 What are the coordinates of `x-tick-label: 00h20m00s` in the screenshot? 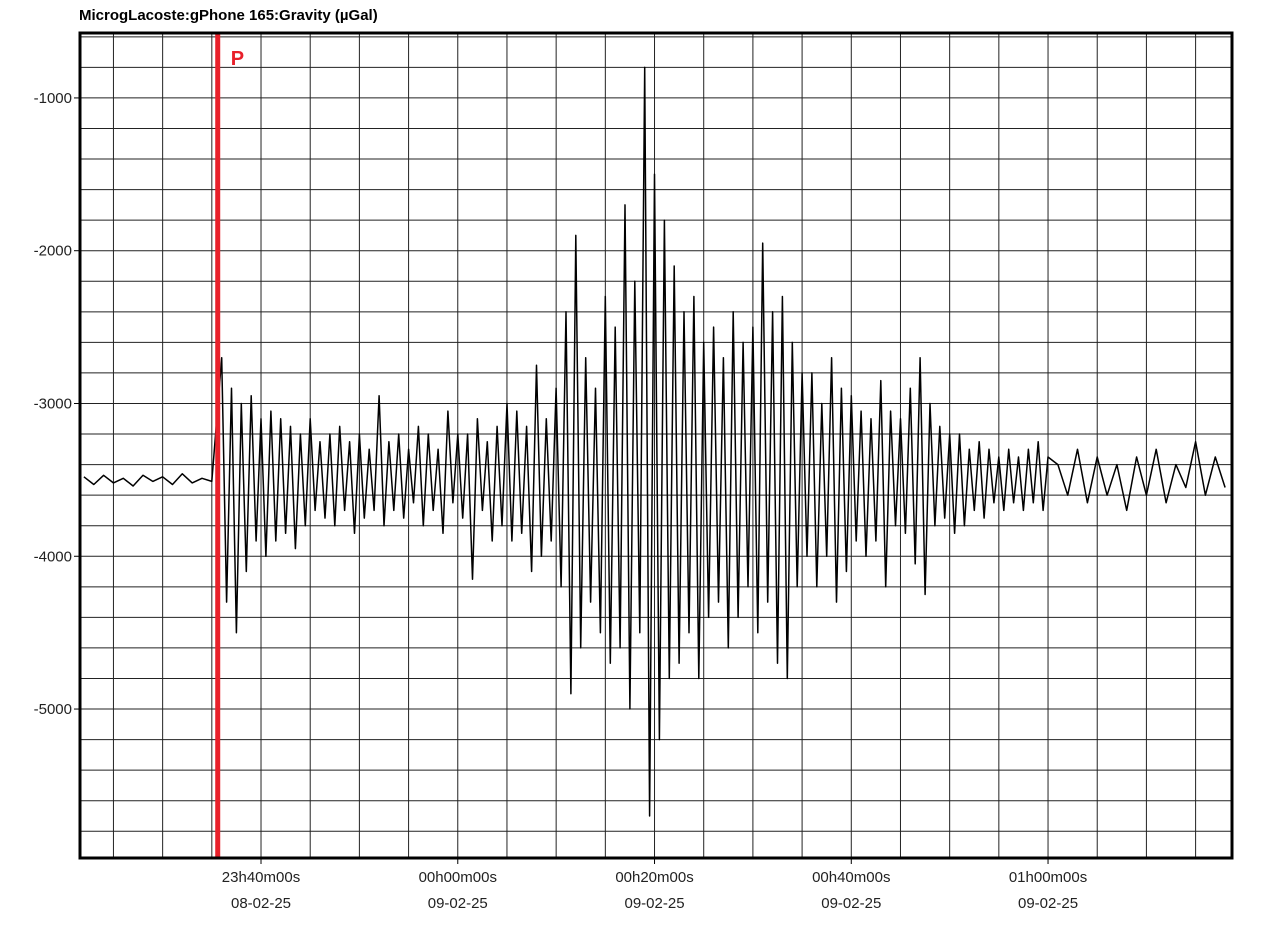 It's located at (654, 877).